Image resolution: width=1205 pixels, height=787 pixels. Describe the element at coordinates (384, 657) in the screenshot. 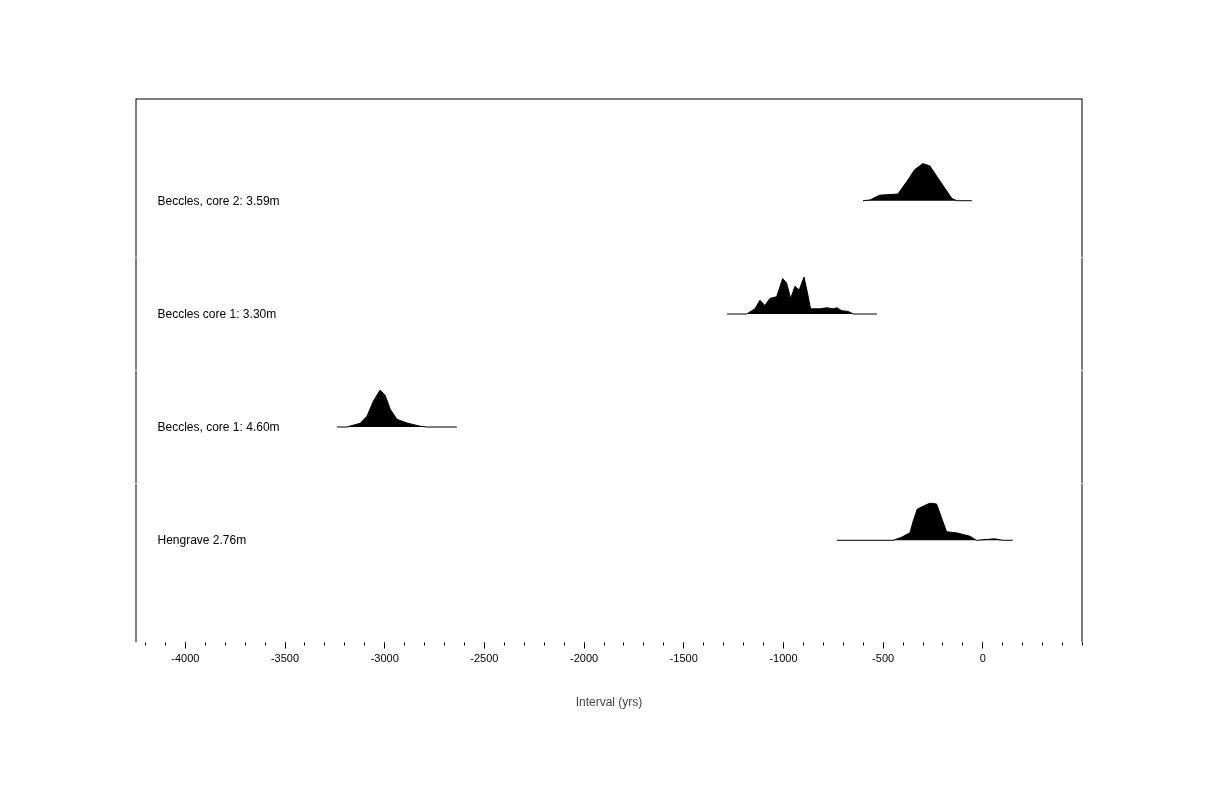

I see `x-tick-label: -3000` at that location.